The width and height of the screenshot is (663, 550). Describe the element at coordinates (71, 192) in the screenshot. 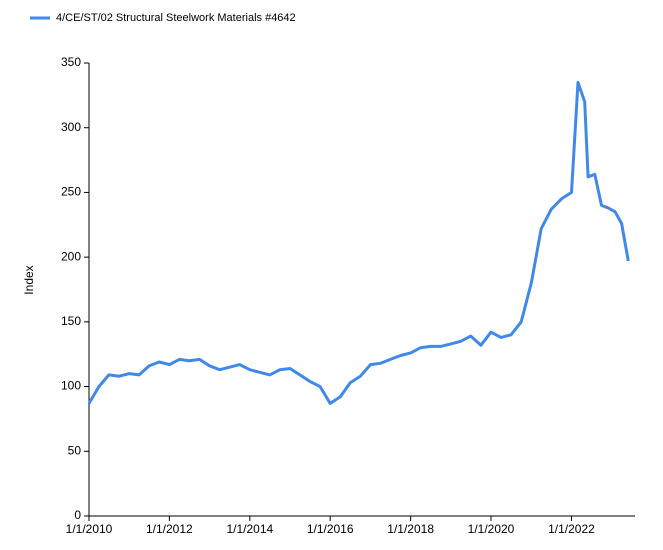

I see `y-tick-label: 250` at that location.